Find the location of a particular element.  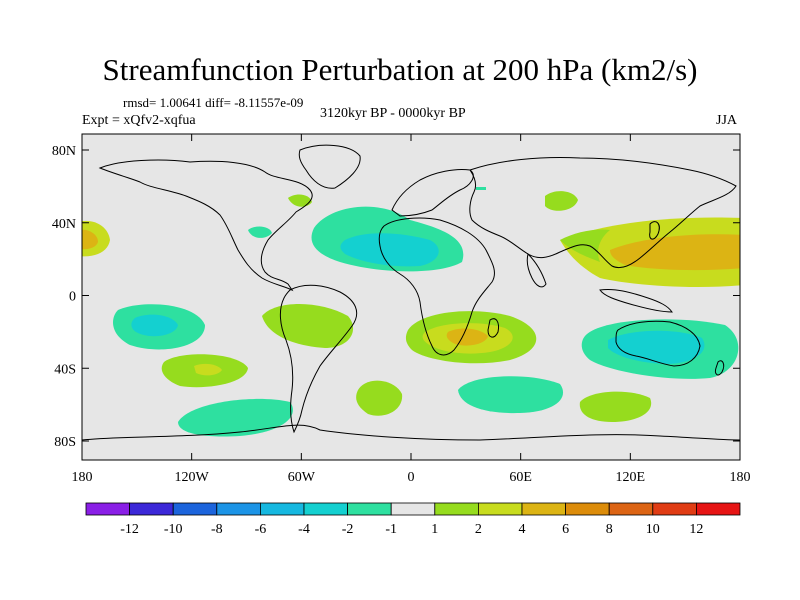

colorbar-label: -1 is located at coordinates (391, 529).